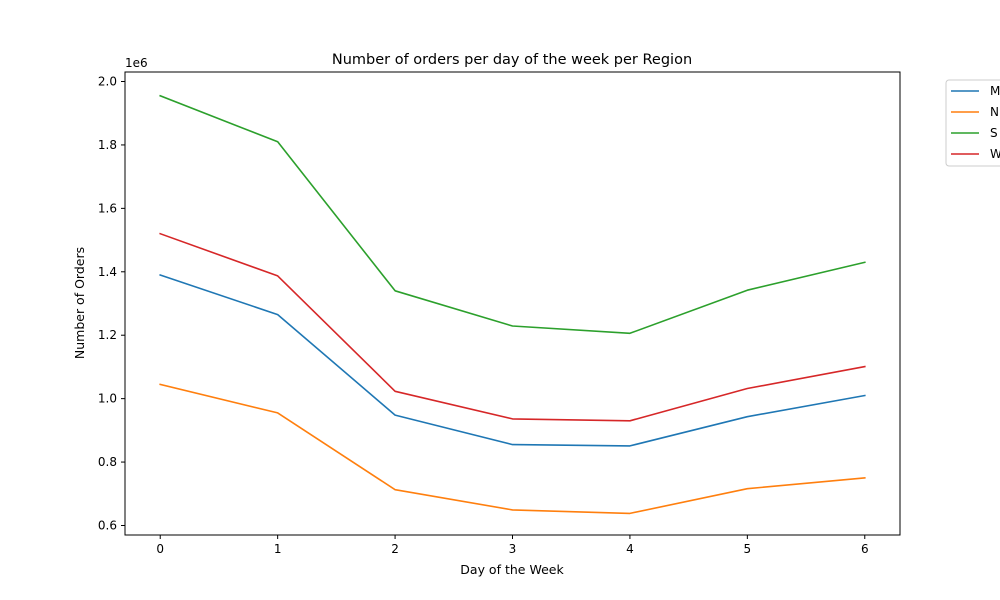  What do you see at coordinates (136, 63) in the screenshot?
I see `y-axis-scale-label: 1e6` at bounding box center [136, 63].